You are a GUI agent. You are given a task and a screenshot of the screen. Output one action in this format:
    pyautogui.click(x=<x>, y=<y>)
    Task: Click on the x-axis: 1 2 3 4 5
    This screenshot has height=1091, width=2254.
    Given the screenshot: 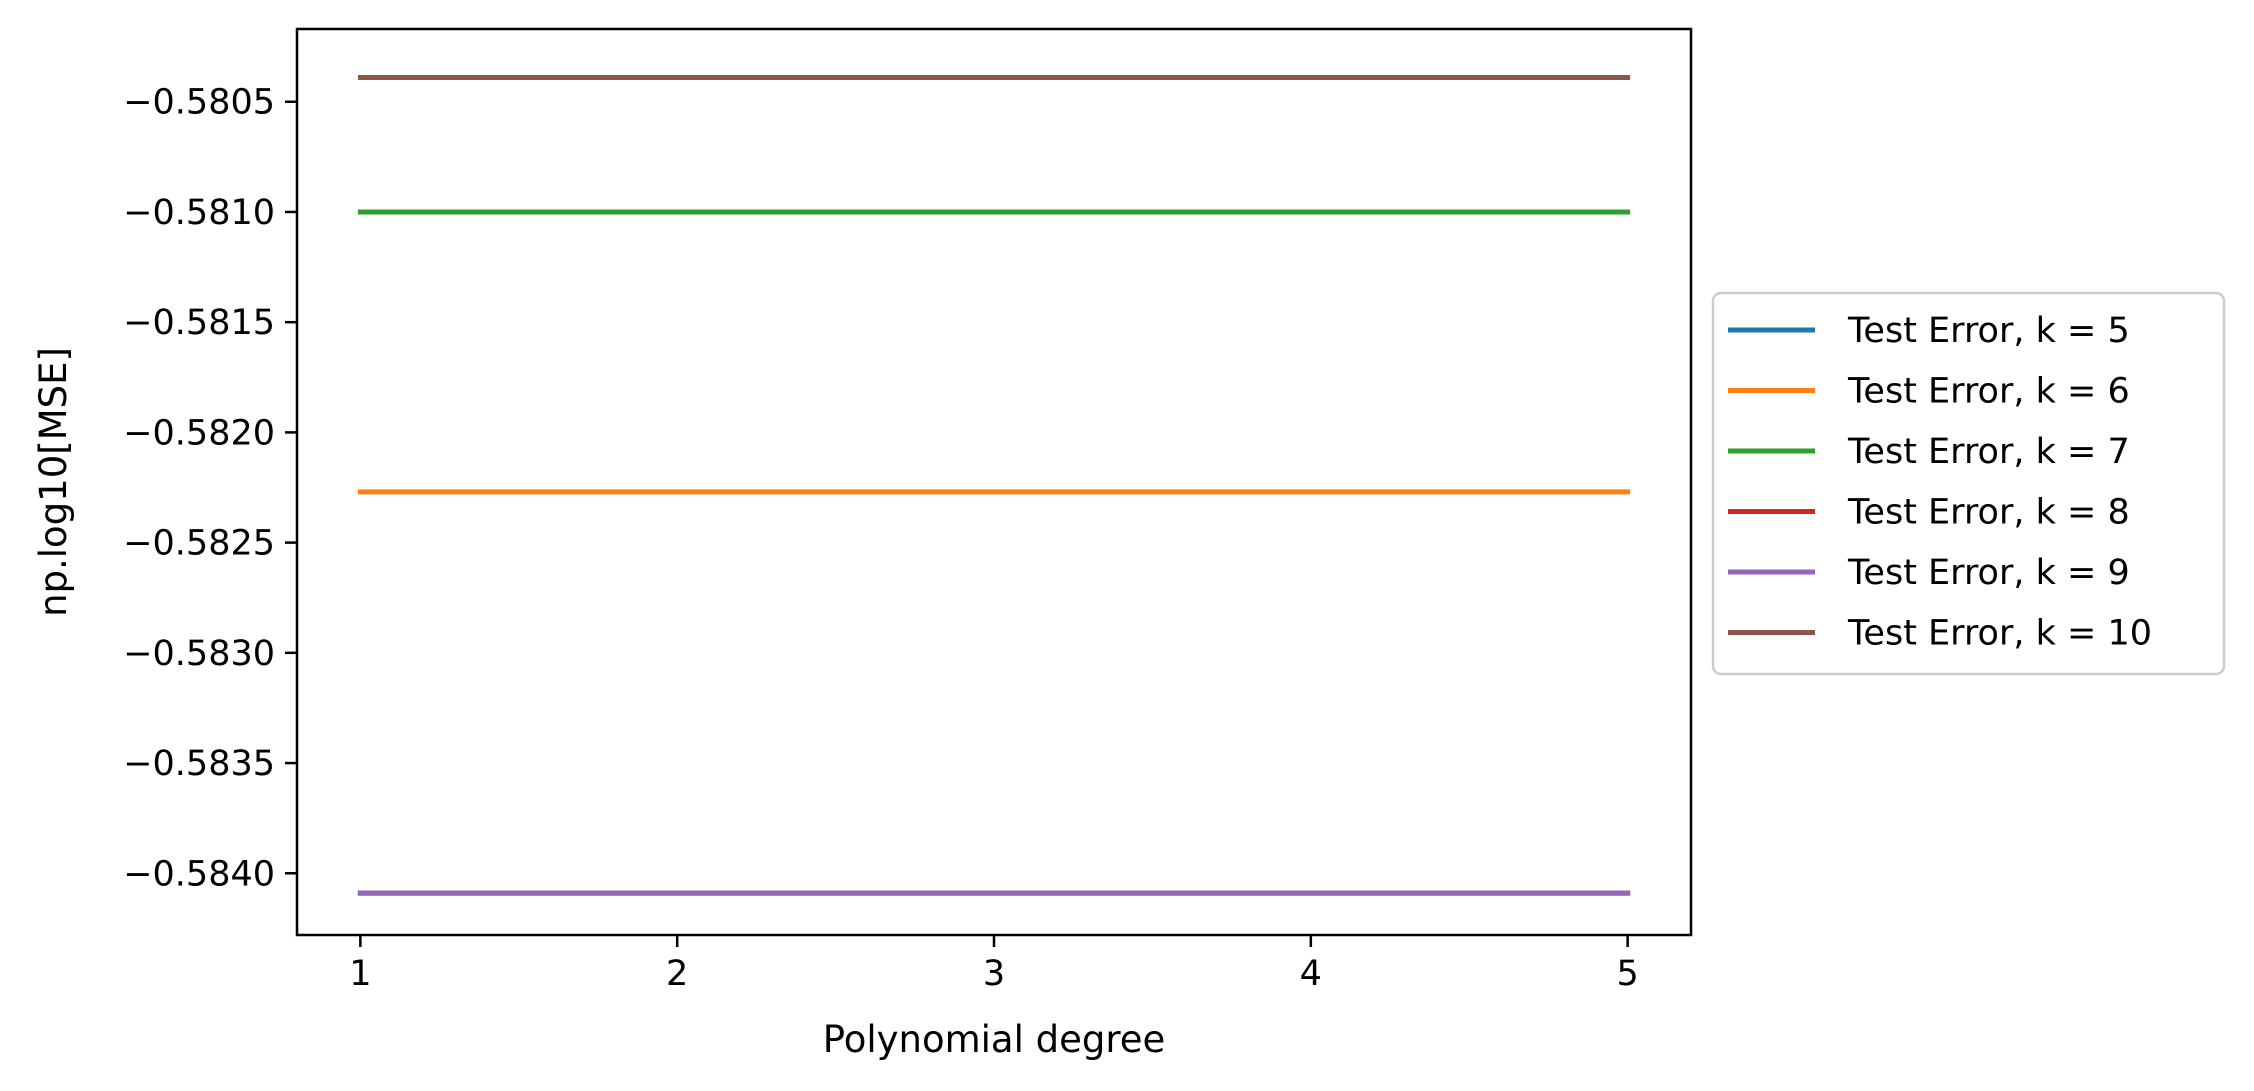 What is the action you would take?
    pyautogui.click(x=994, y=964)
    